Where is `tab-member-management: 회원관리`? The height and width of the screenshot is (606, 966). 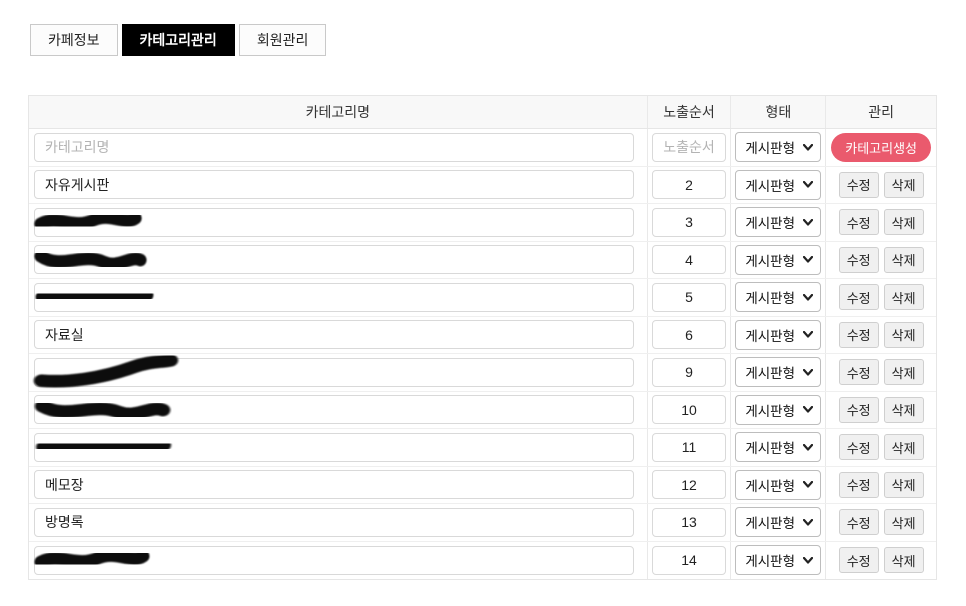
tab-member-management: 회원관리 is located at coordinates (282, 40).